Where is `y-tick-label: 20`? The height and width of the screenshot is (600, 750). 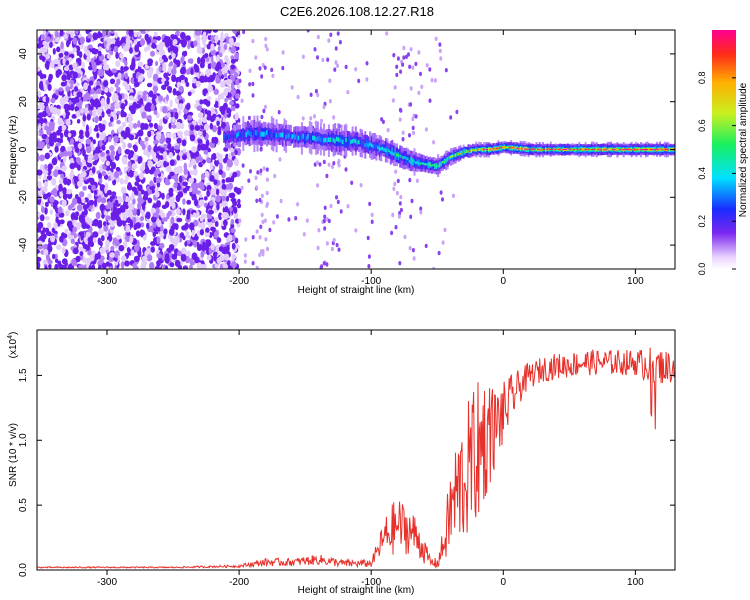
y-tick-label: 20 is located at coordinates (23, 102).